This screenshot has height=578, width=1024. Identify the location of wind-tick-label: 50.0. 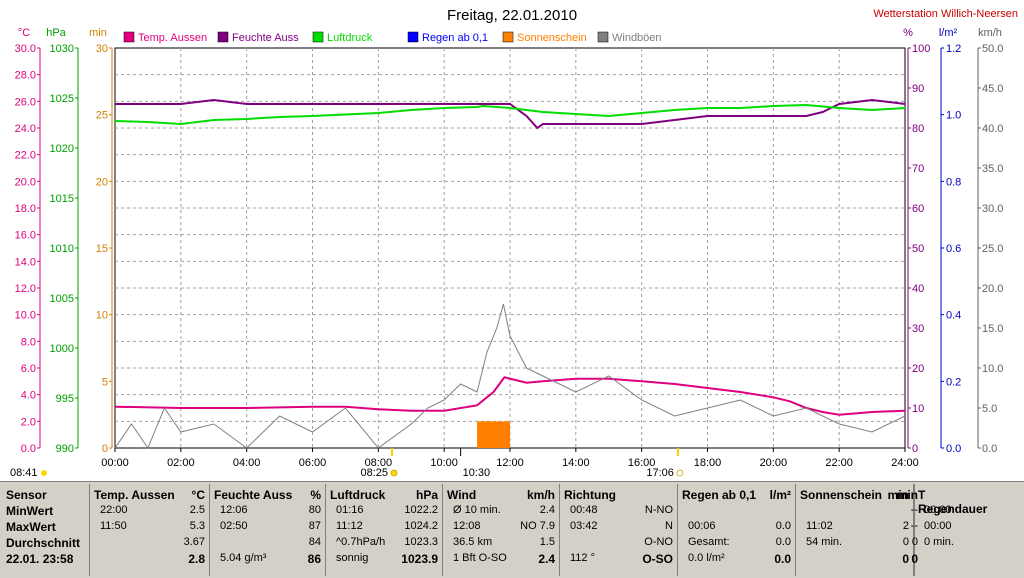
(992, 49).